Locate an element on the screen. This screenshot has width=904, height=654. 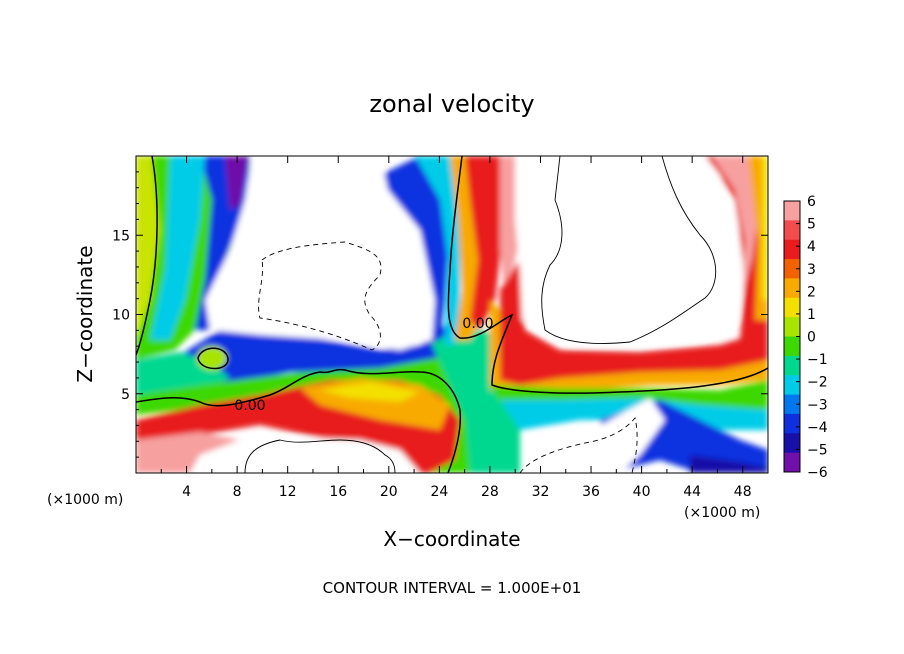
contour-center is located at coordinates (607, 275).